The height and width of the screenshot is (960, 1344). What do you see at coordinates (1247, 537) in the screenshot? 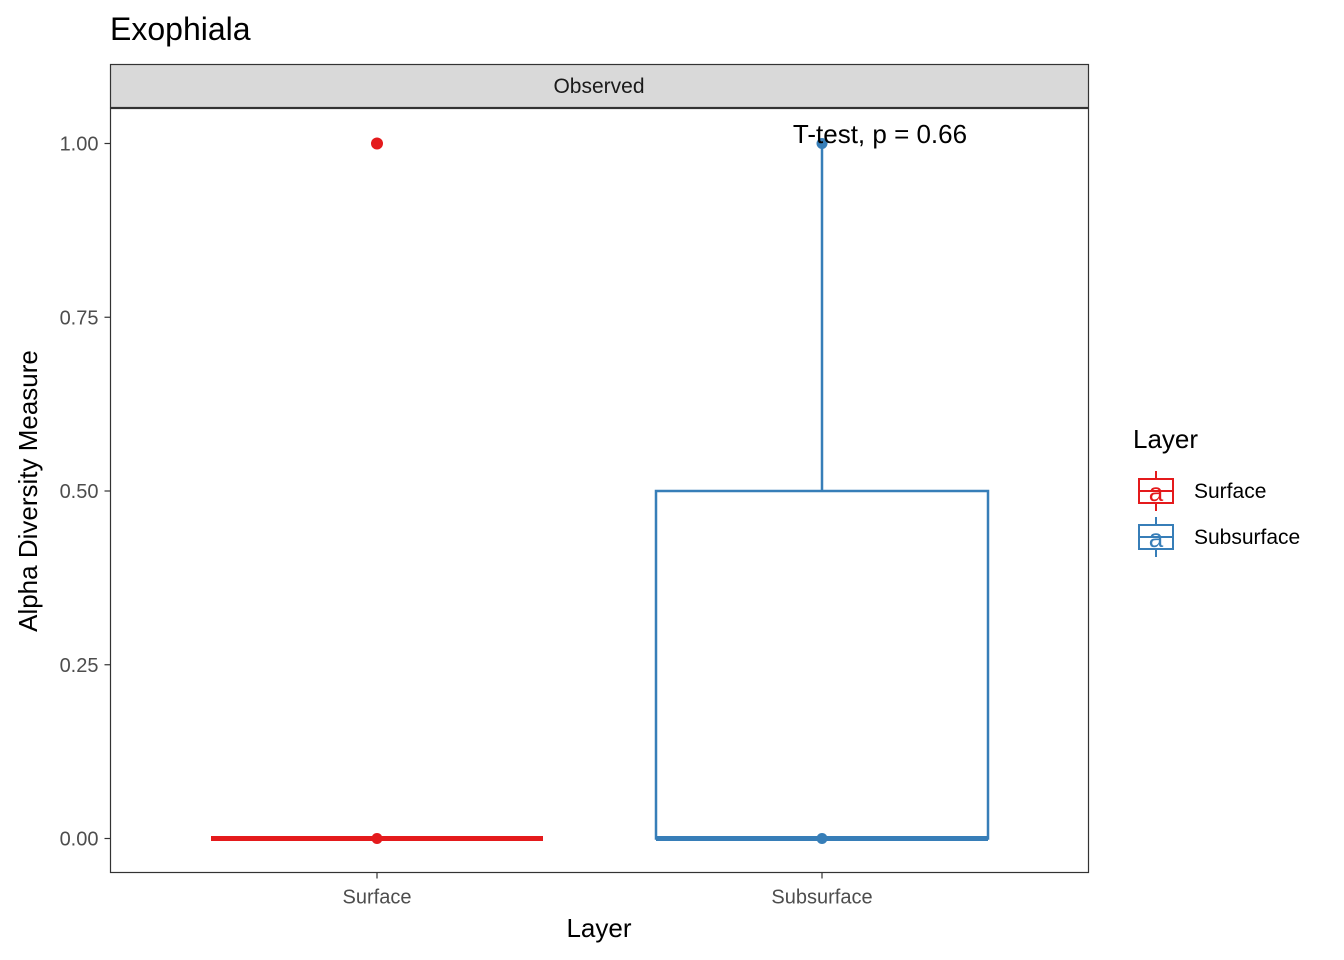
I see `legend-label: Subsurface` at bounding box center [1247, 537].